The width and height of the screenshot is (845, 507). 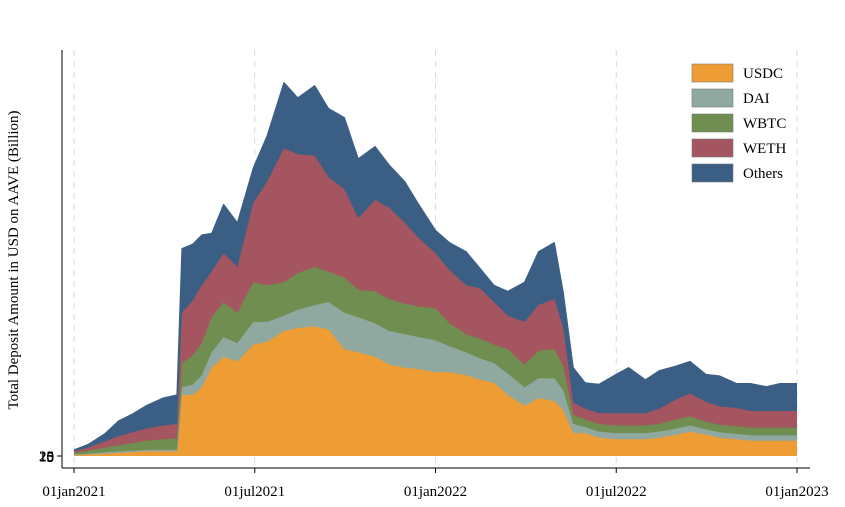 I want to click on legend: USDC DAI WBTC WETH Others, so click(x=738, y=123).